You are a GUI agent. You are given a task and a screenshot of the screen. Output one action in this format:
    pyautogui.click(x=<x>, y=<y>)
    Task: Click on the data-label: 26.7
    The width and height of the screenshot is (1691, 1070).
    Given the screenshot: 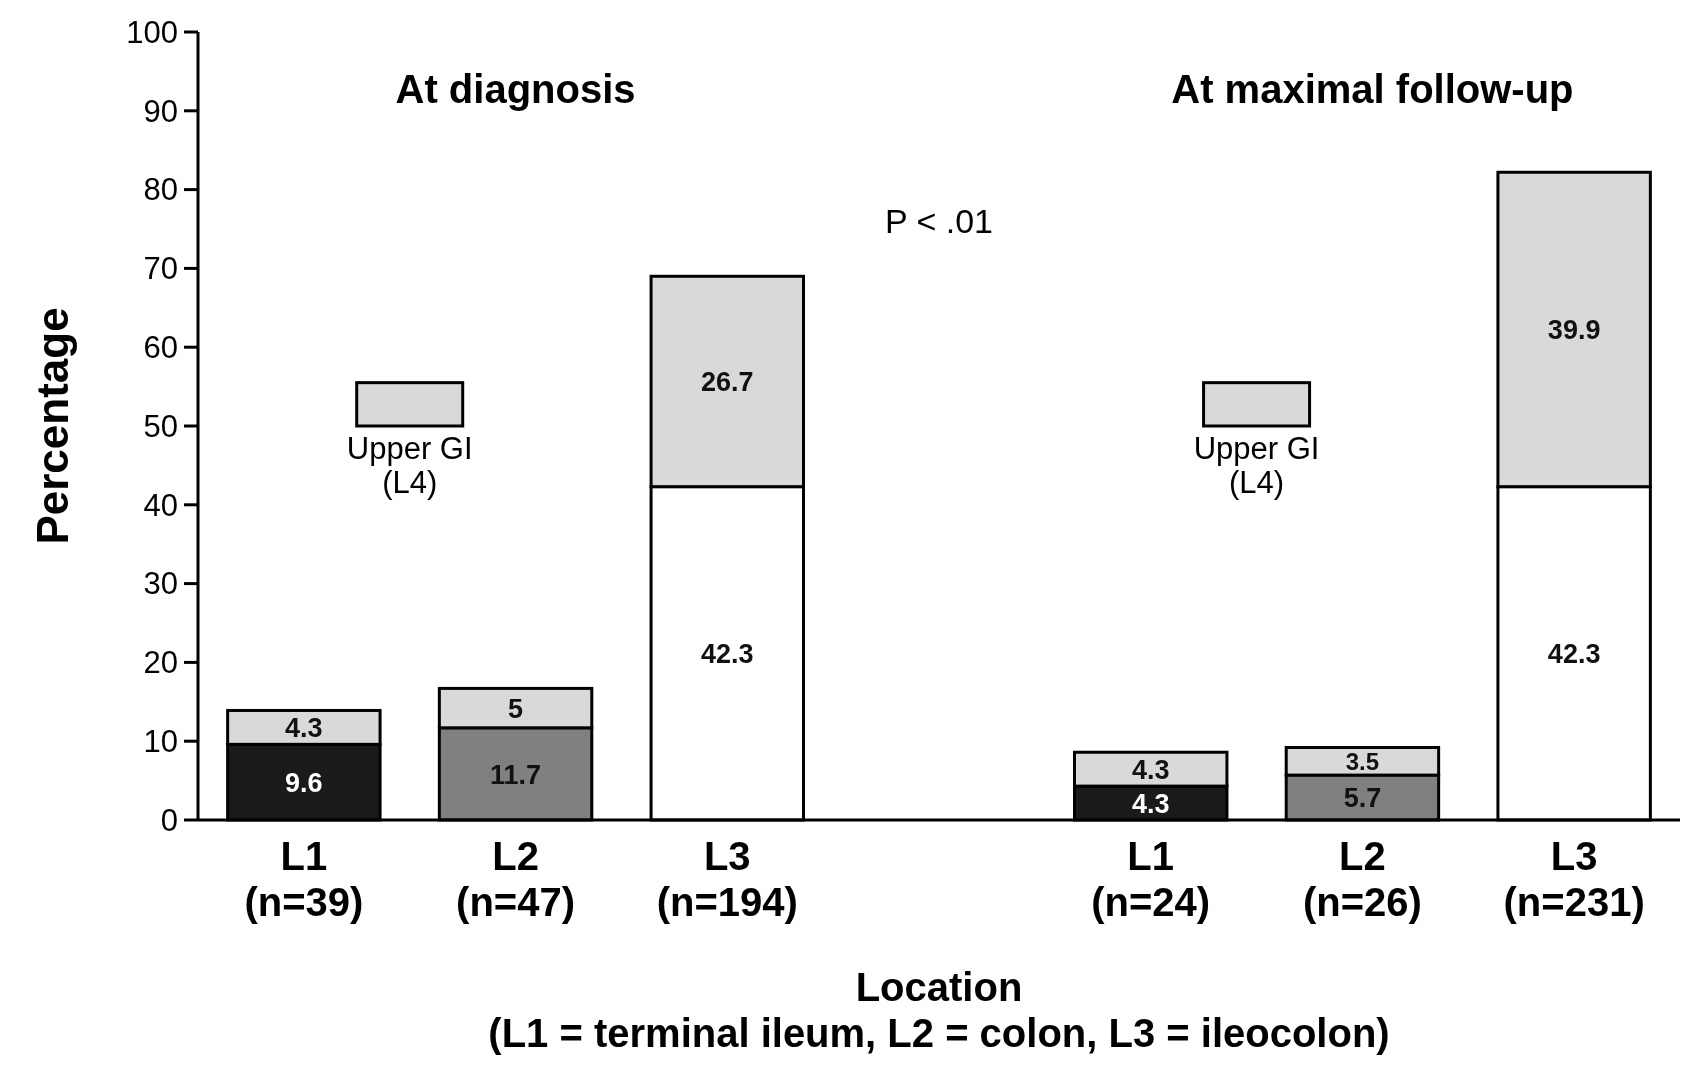 What is the action you would take?
    pyautogui.click(x=727, y=382)
    